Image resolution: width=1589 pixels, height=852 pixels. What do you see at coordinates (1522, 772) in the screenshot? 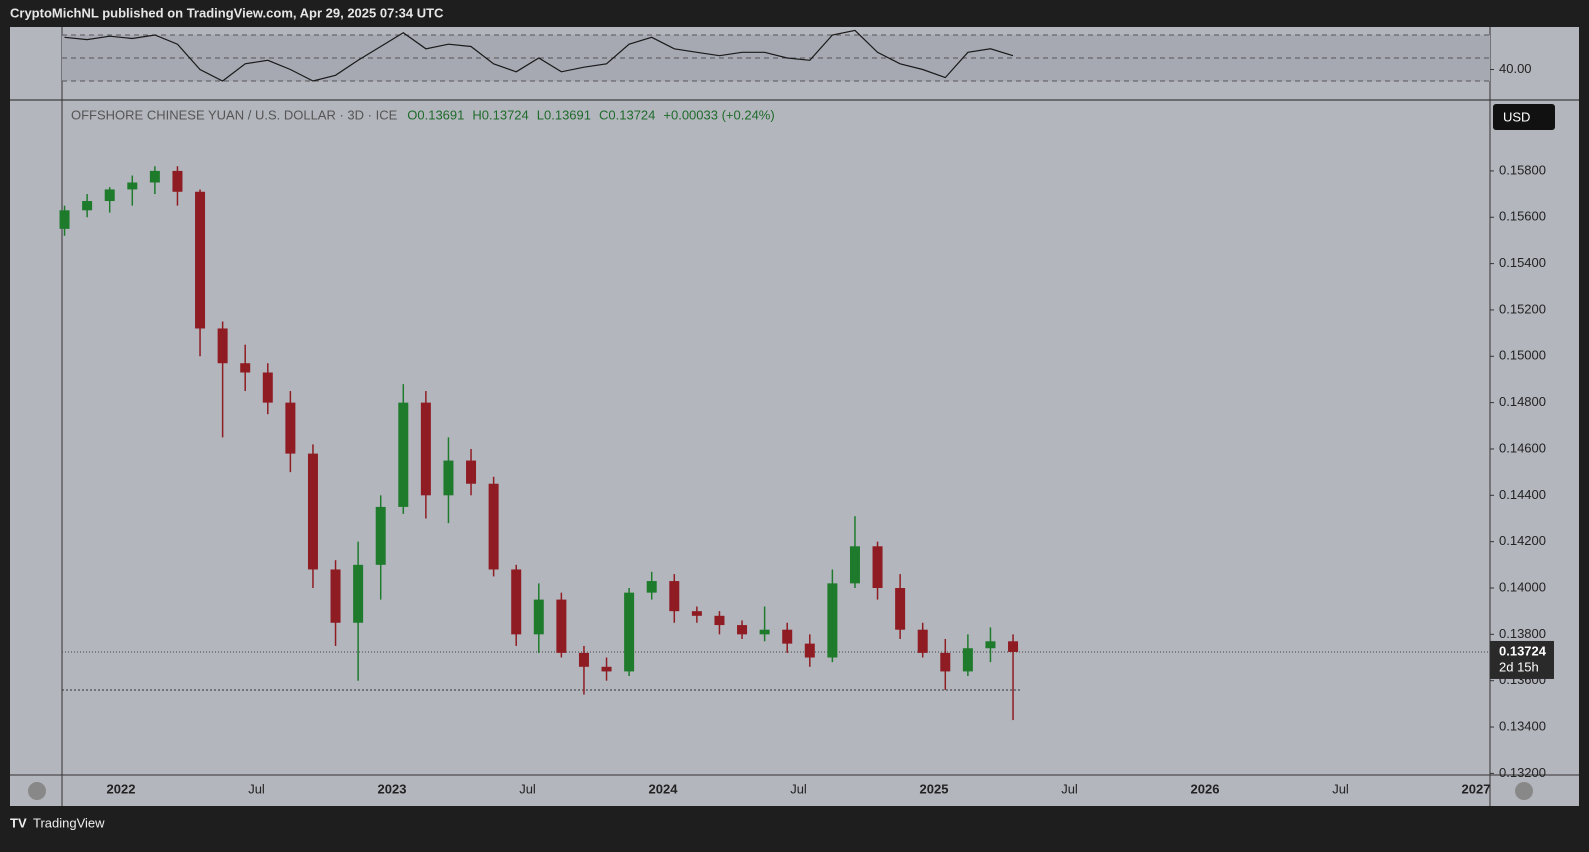
I see `y-tick-label: 0.13200` at bounding box center [1522, 772].